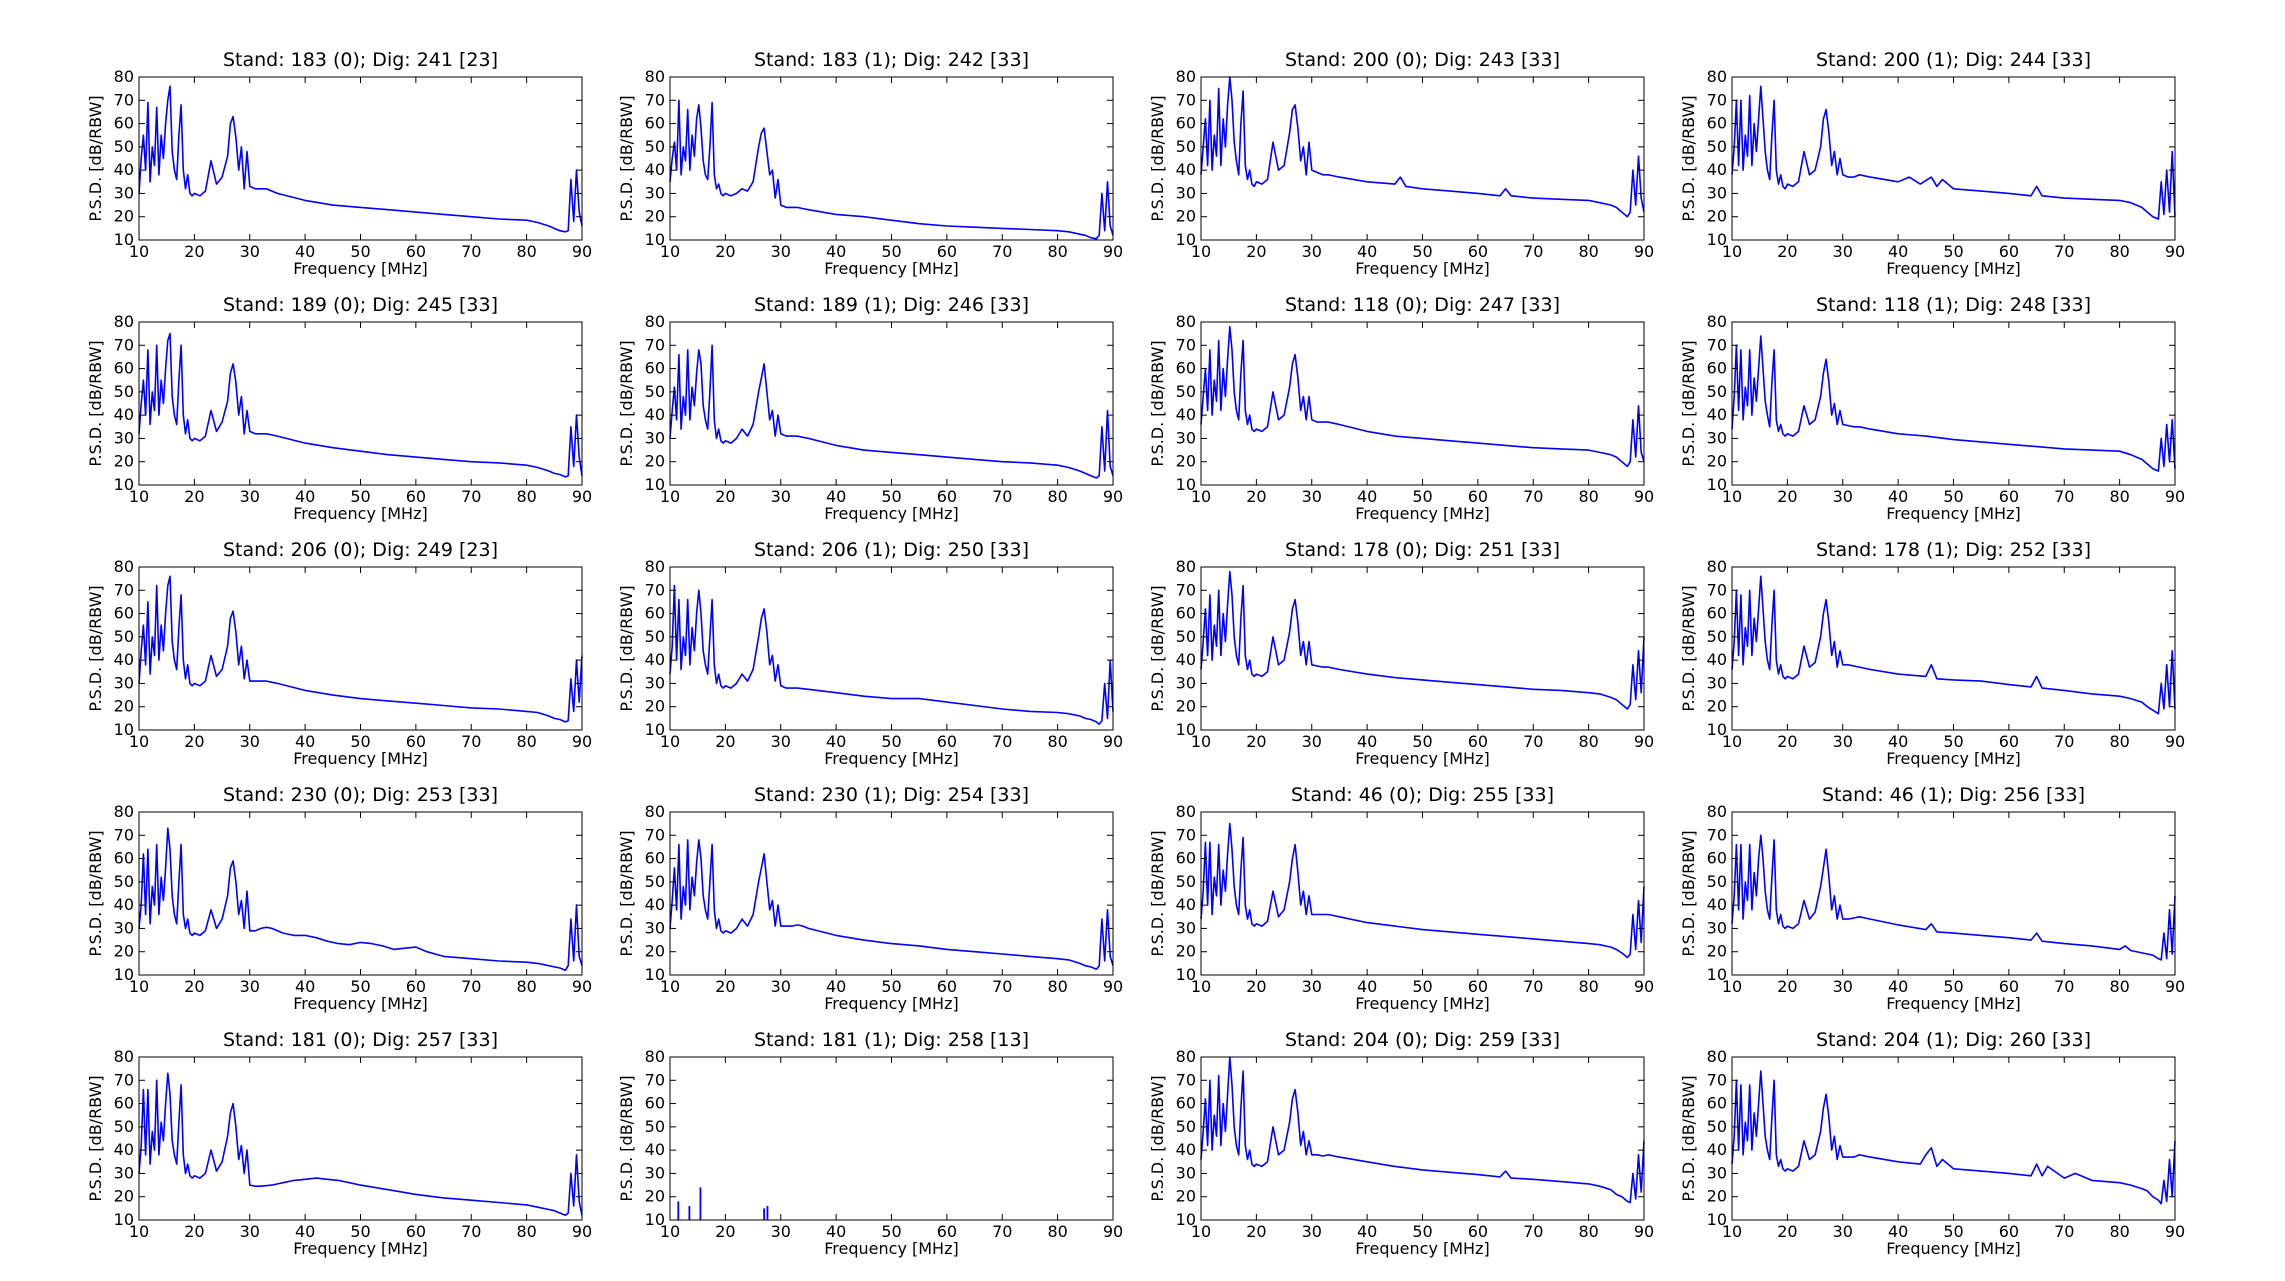  I want to click on subplot-title: Stand: 118 (0); Dig: 247 [33], so click(1422, 305).